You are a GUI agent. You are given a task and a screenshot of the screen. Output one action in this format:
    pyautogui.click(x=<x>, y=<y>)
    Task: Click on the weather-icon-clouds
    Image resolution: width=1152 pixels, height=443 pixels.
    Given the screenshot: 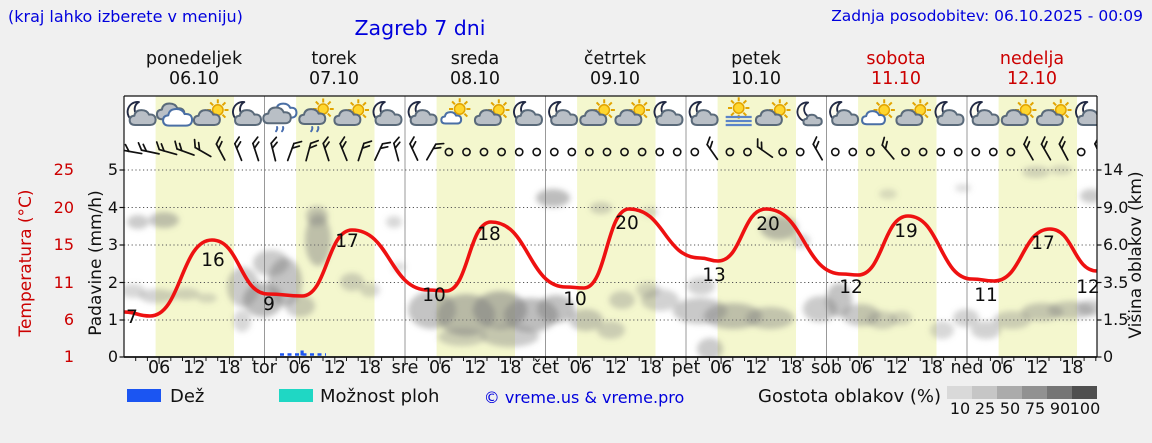 What is the action you would take?
    pyautogui.click(x=174, y=114)
    